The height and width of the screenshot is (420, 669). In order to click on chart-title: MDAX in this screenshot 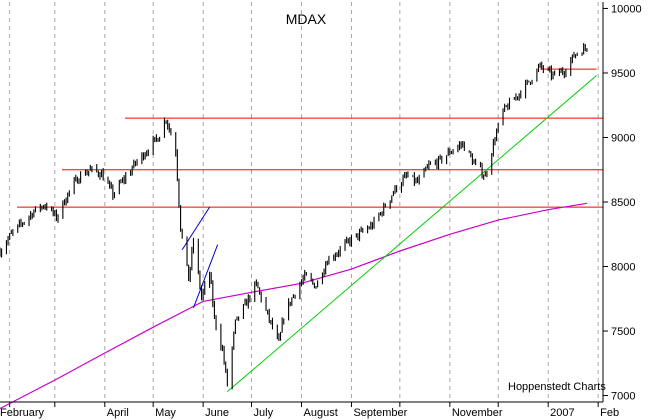, I will do `click(306, 19)`.